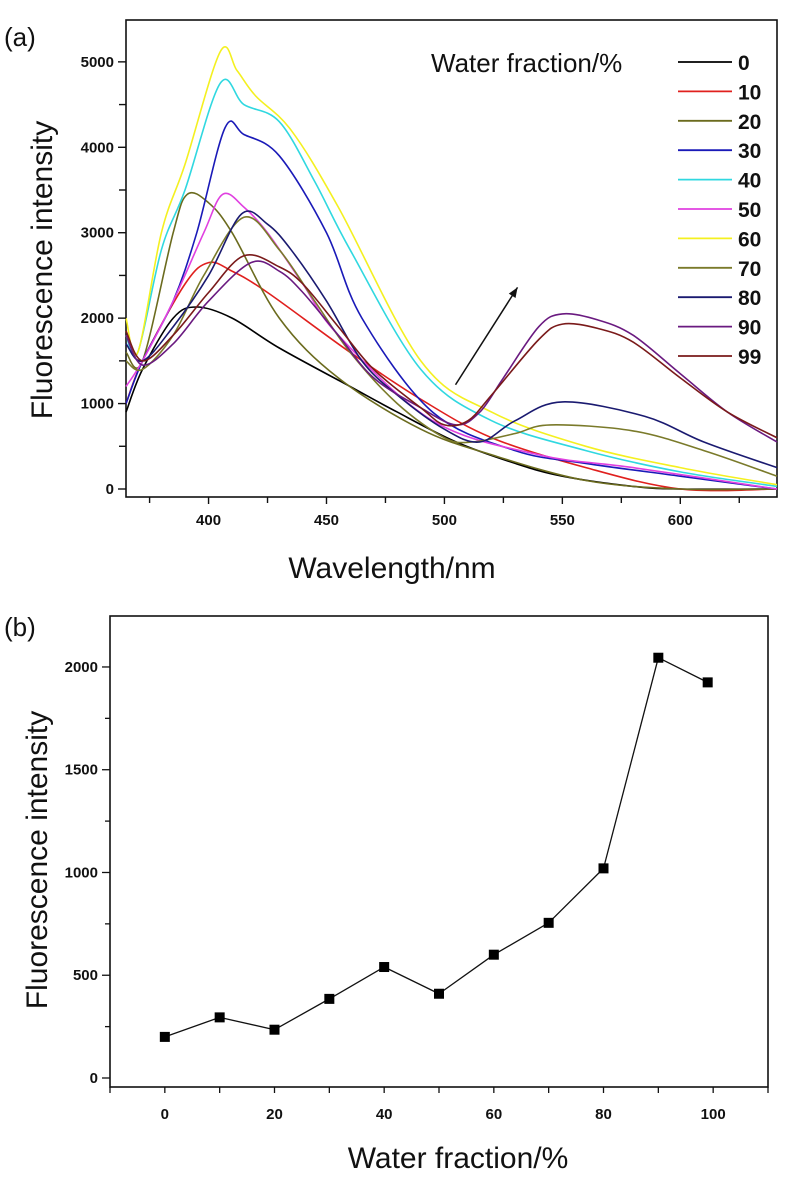 The image size is (800, 1185). I want to click on x-tick-label: 80, so click(603, 1114).